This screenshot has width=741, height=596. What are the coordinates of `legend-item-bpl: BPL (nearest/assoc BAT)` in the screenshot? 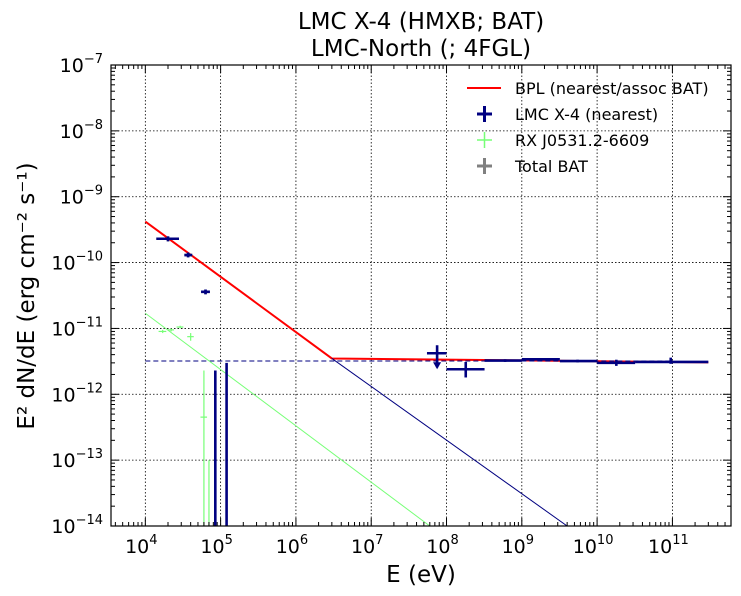 It's located at (588, 88).